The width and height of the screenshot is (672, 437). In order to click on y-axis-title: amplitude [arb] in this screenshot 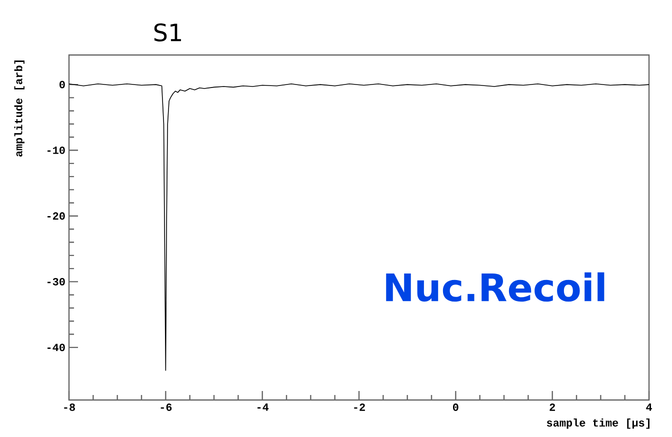, I will do `click(19, 108)`.